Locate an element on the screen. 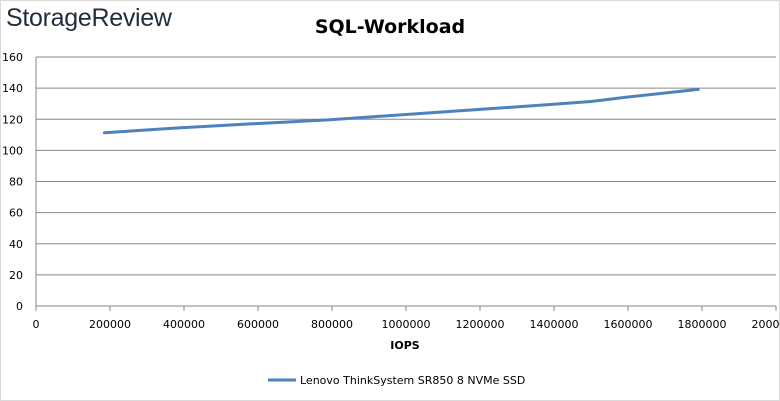 The height and width of the screenshot is (401, 780). y-tick-label: 0 is located at coordinates (19, 306).